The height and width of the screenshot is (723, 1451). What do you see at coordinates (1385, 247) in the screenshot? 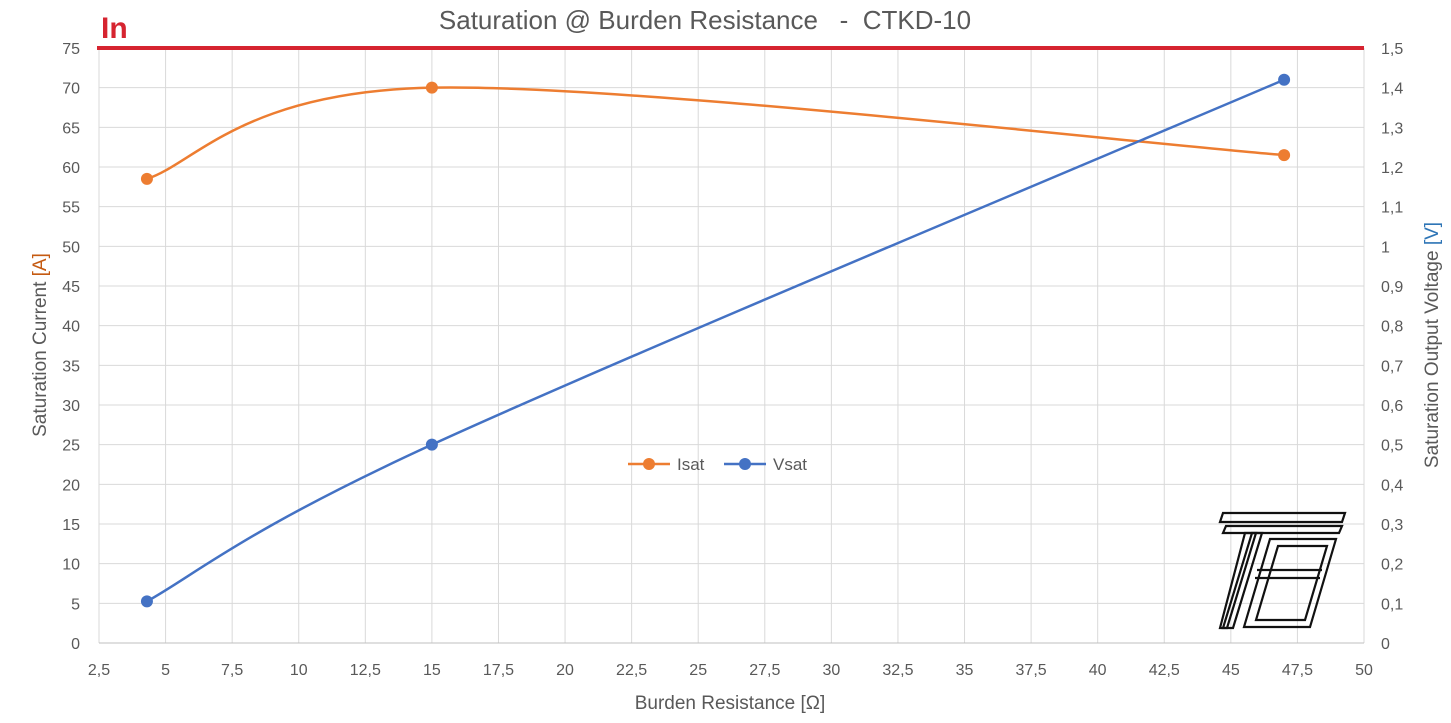
I see `right-tick-label: 1` at bounding box center [1385, 247].